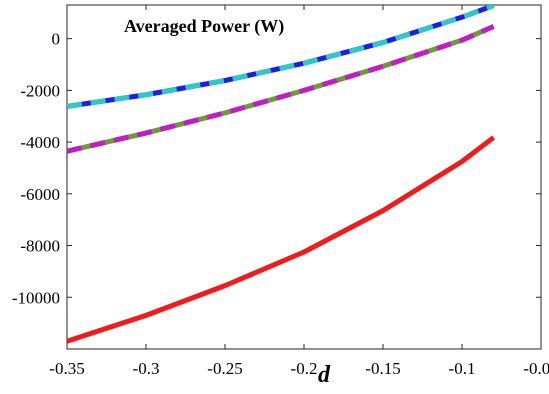 This screenshot has width=549, height=394. I want to click on x-tick-label: -0.3, so click(146, 368).